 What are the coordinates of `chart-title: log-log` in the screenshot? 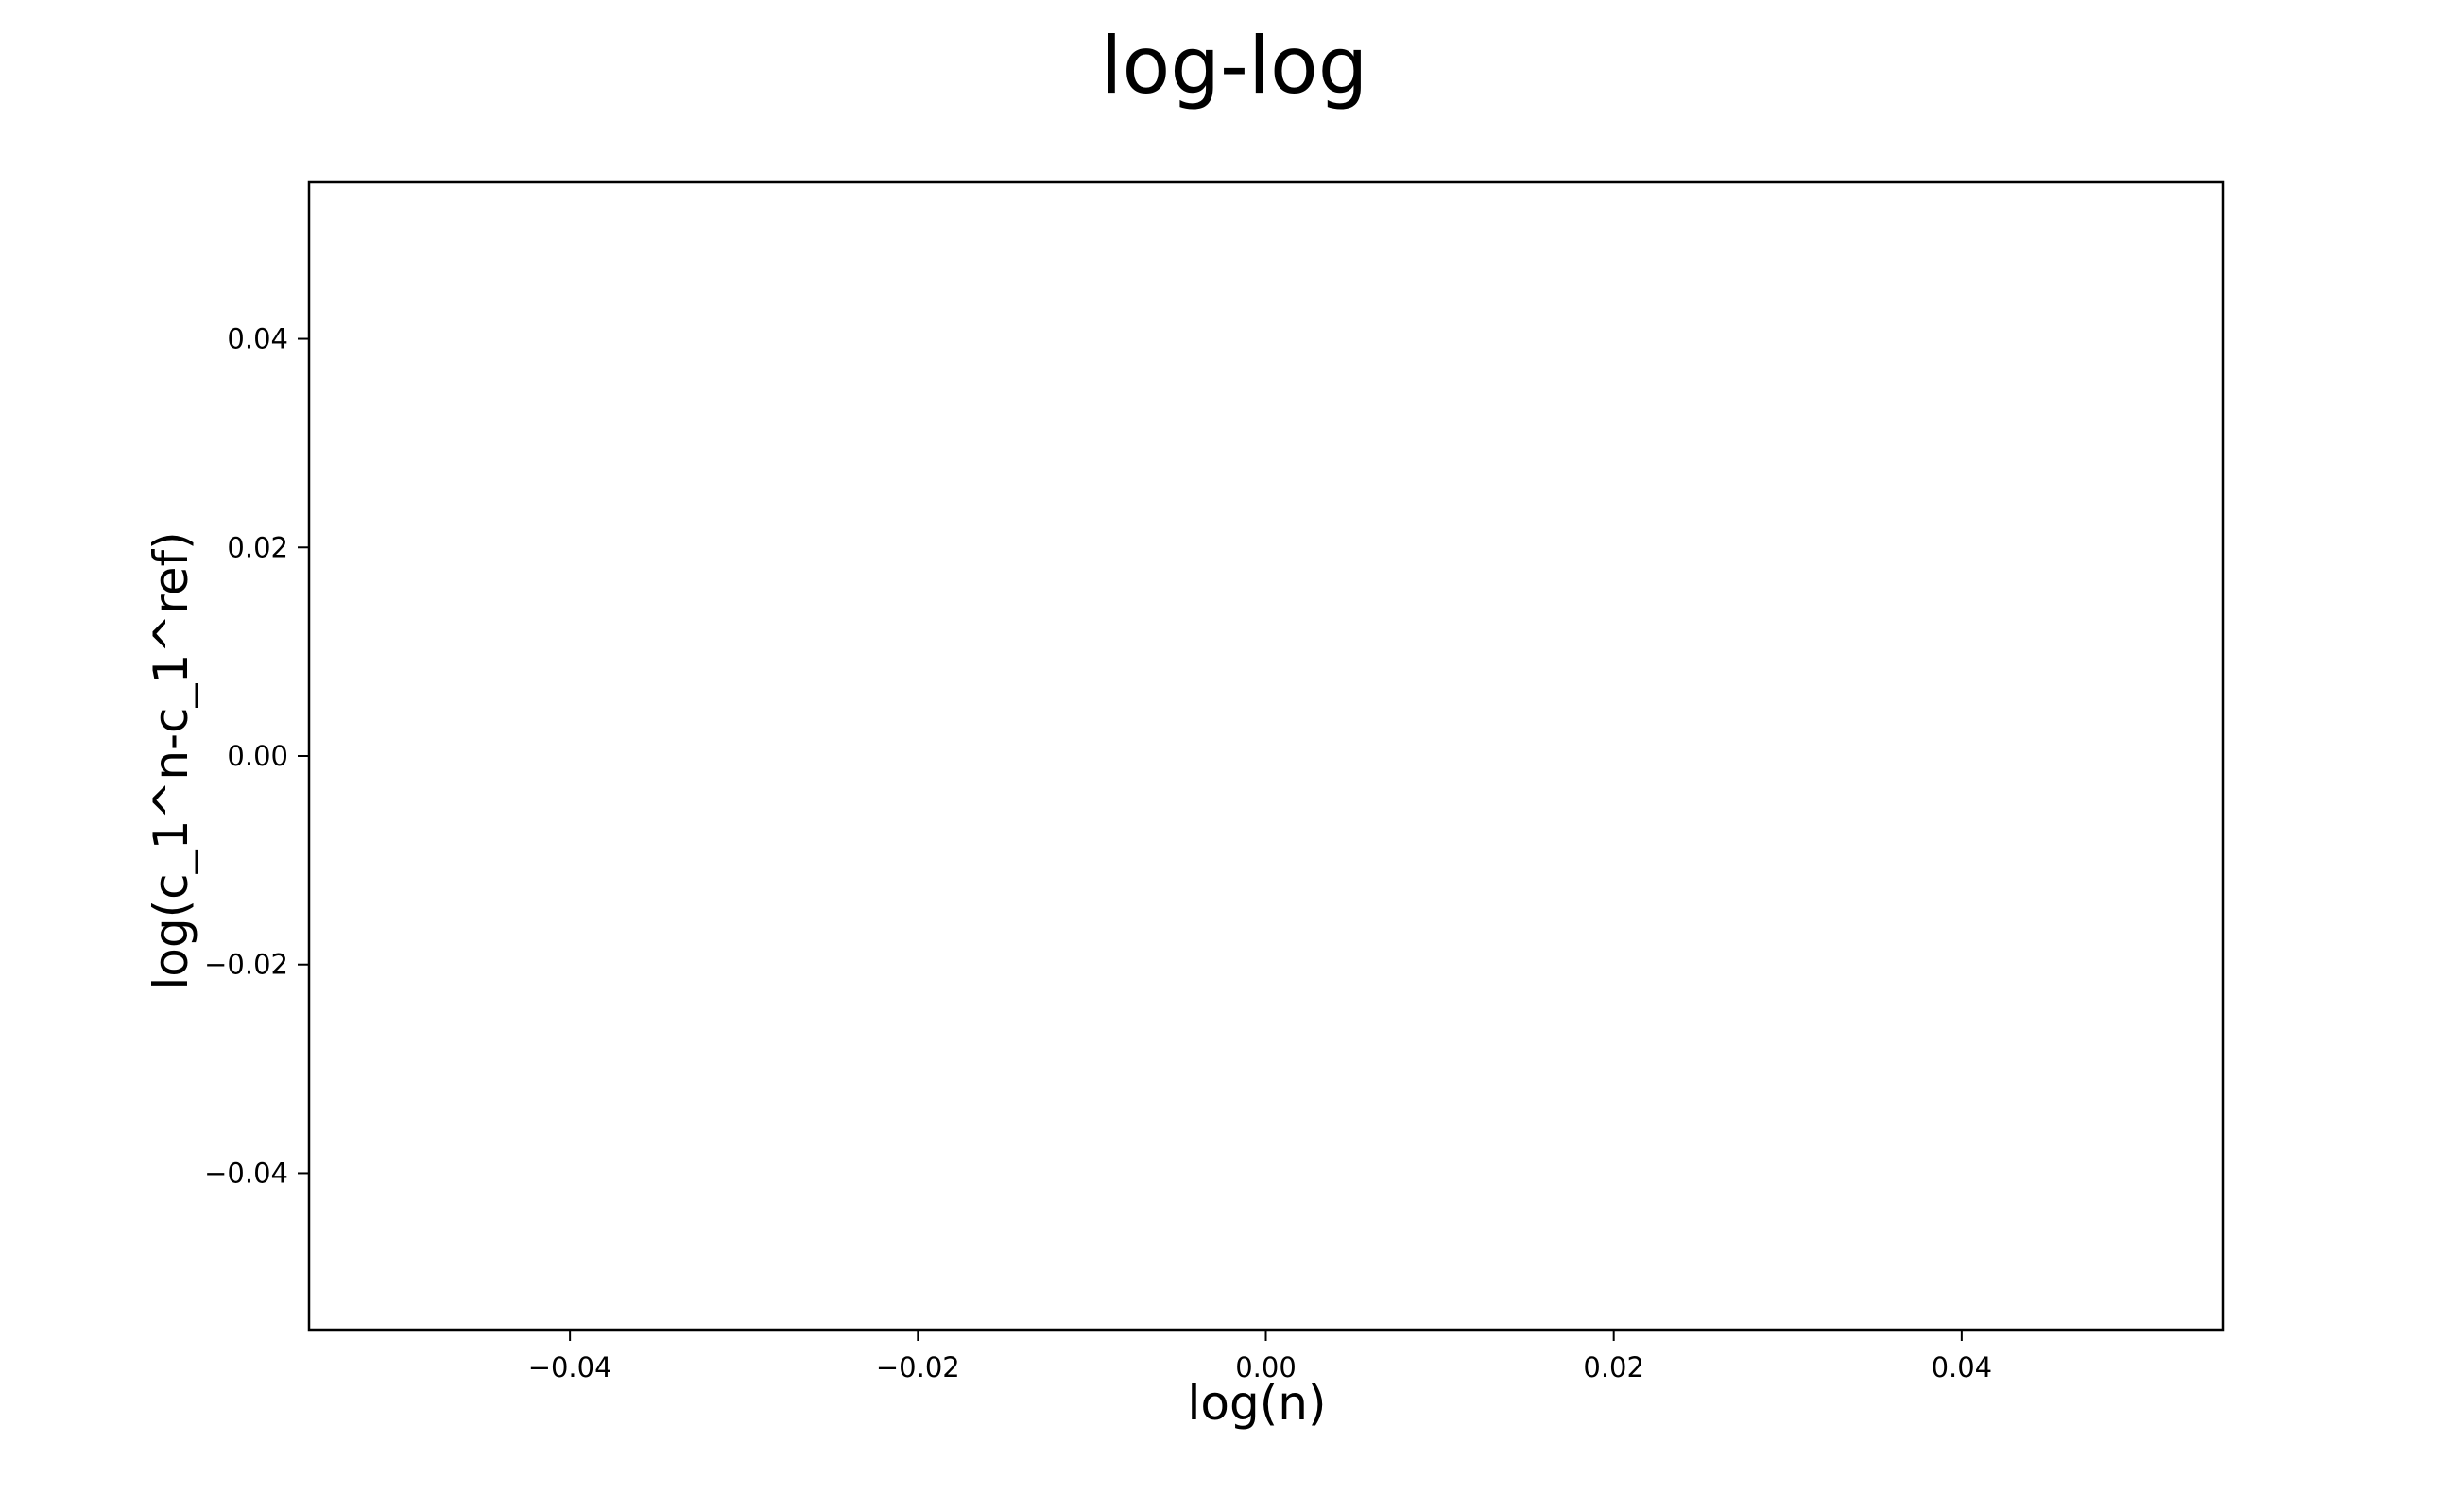 It's located at (1233, 66).